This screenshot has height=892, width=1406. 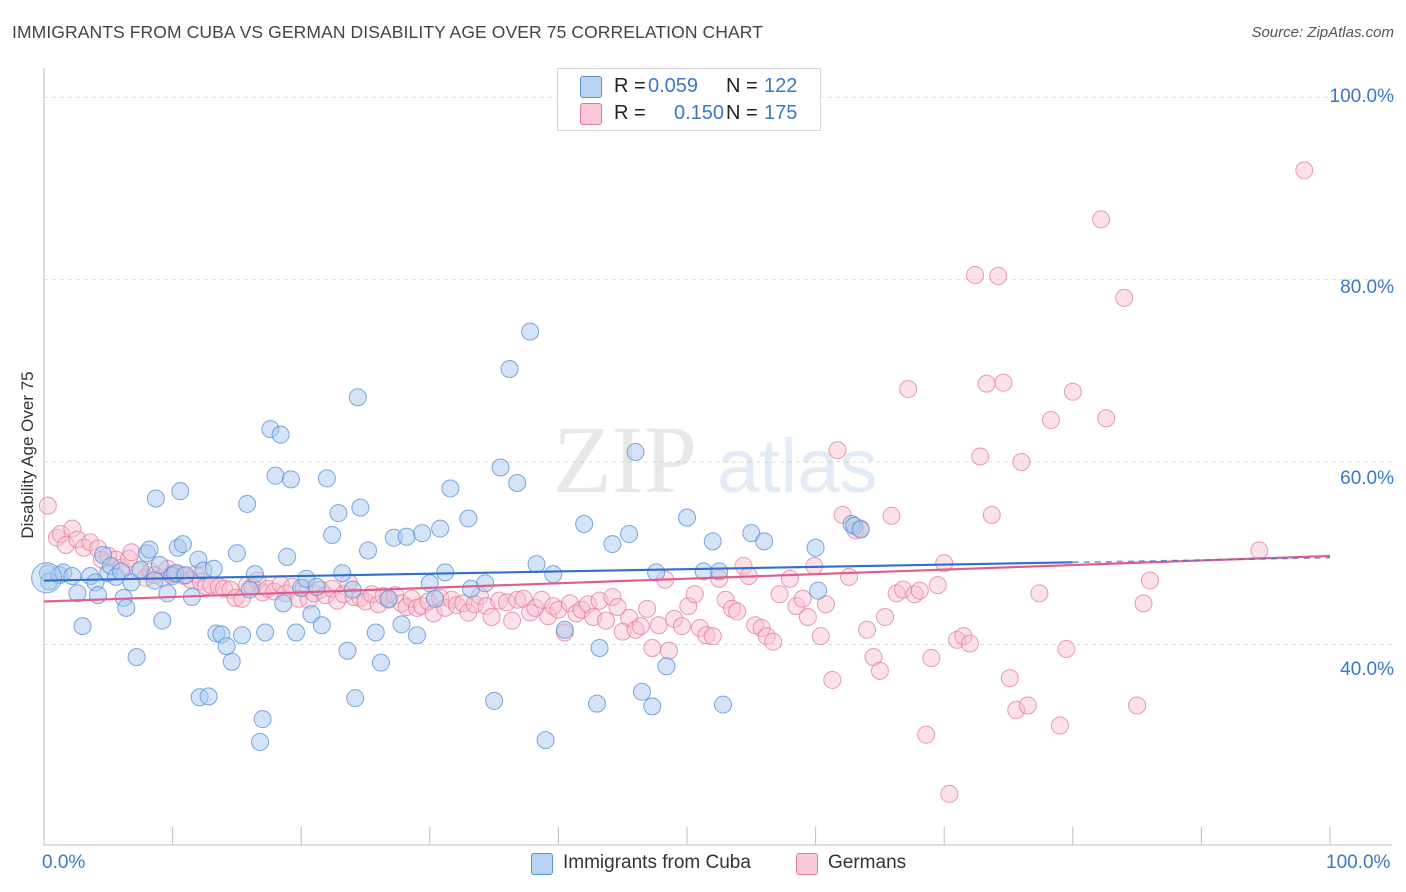 What do you see at coordinates (27, 455) in the screenshot?
I see `y-axis-title: Disability Age Over 75` at bounding box center [27, 455].